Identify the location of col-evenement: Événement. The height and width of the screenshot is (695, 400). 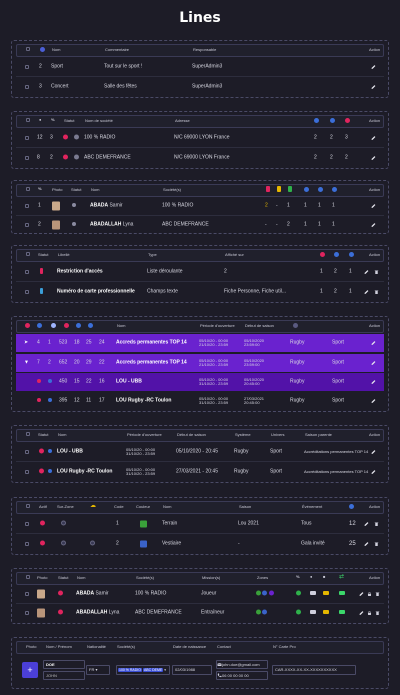
(312, 506).